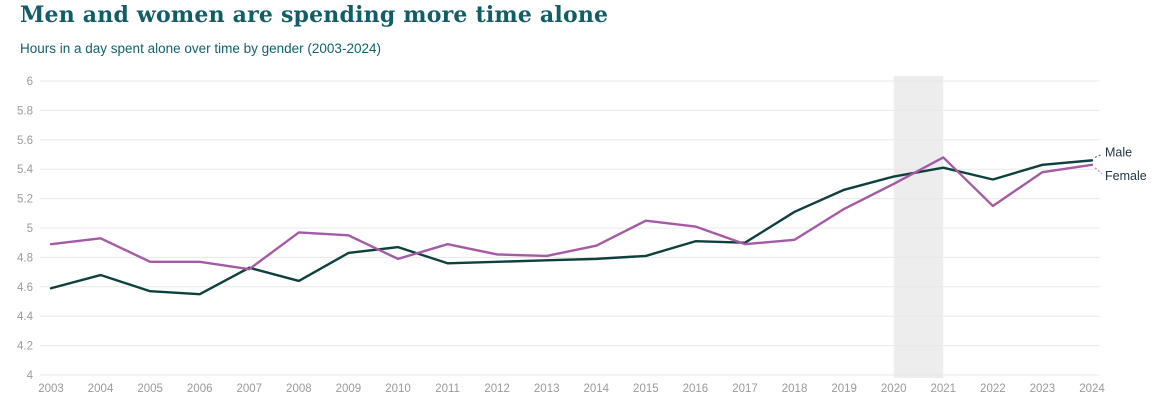 This screenshot has height=410, width=1162. What do you see at coordinates (918, 227) in the screenshot?
I see `highlight-band` at bounding box center [918, 227].